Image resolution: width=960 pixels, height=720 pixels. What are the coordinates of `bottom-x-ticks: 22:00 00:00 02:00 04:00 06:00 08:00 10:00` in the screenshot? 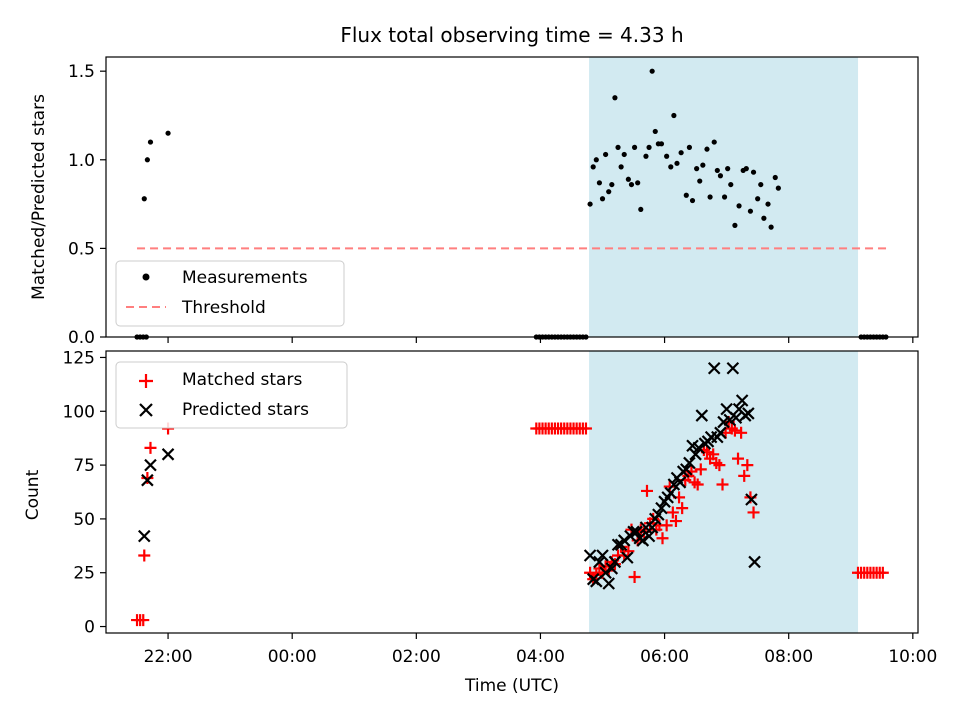 It's located at (540, 650).